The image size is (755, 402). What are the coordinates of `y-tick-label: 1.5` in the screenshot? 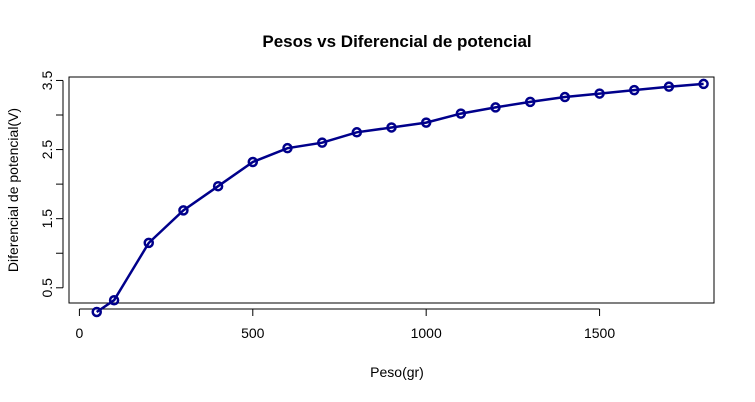 It's located at (47, 219).